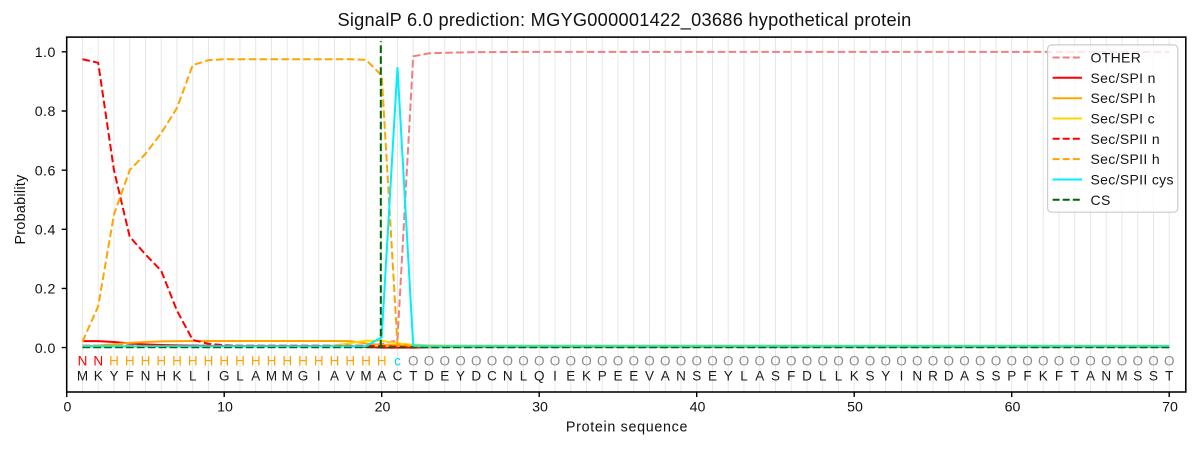 This screenshot has height=455, width=1200. What do you see at coordinates (383, 407) in the screenshot?
I see `svg-text: 20` at bounding box center [383, 407].